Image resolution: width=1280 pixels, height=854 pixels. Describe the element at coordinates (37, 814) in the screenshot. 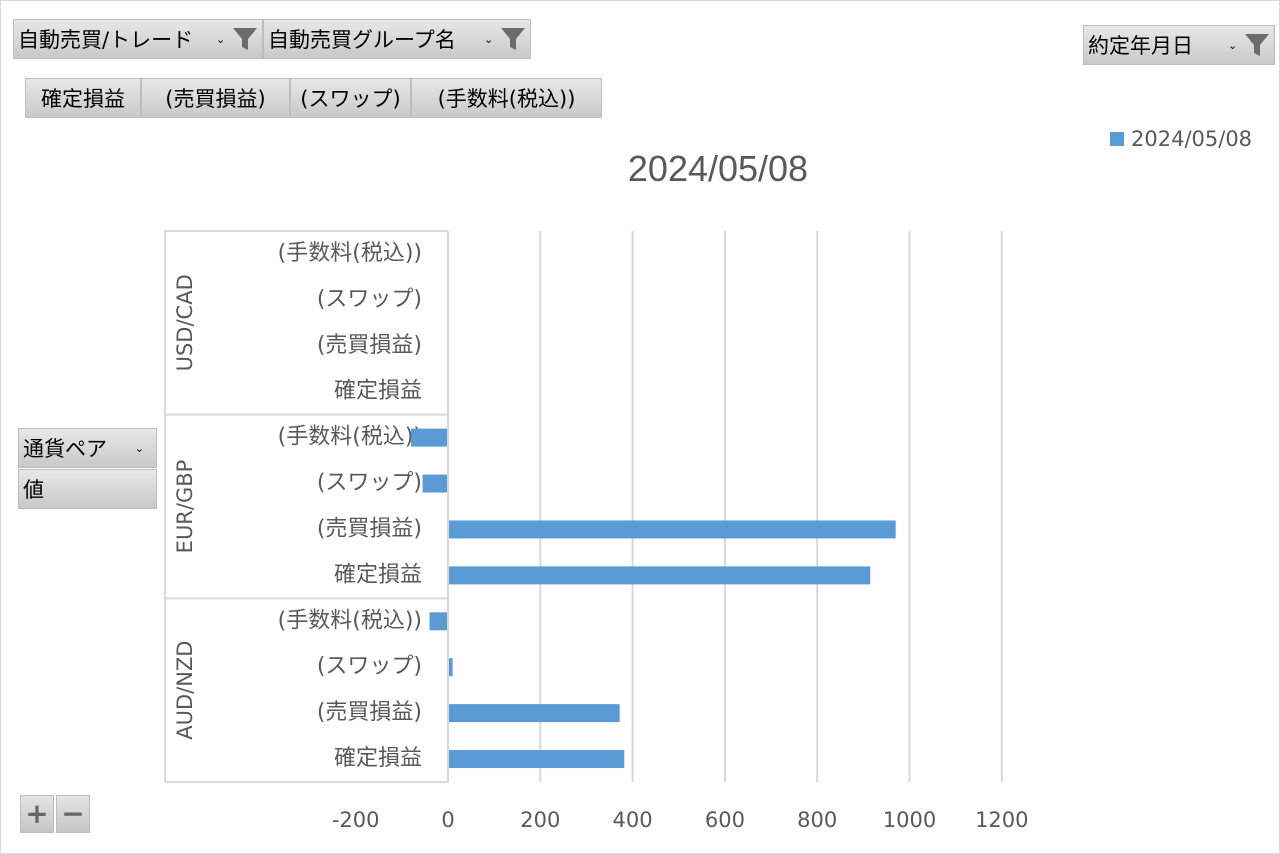

I see `expand-button: +` at that location.